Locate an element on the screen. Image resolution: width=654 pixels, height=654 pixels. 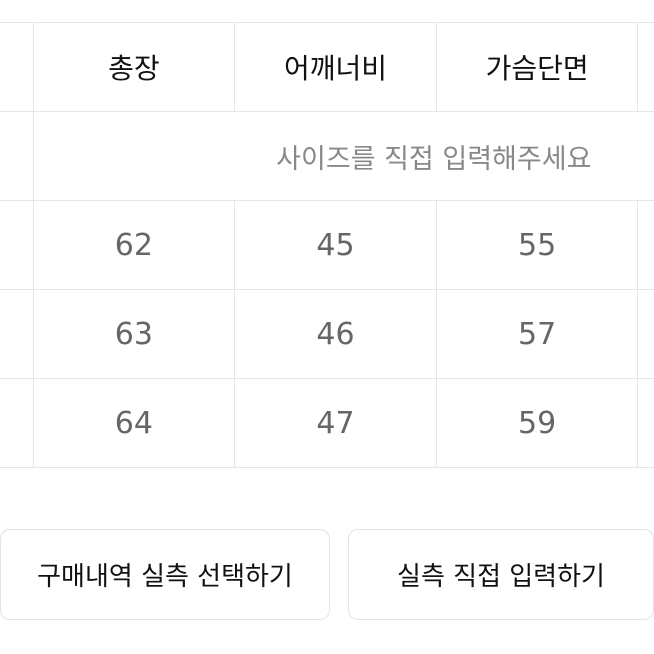
note-text: 사이즈를 직접 입력해주세요 is located at coordinates (434, 159).